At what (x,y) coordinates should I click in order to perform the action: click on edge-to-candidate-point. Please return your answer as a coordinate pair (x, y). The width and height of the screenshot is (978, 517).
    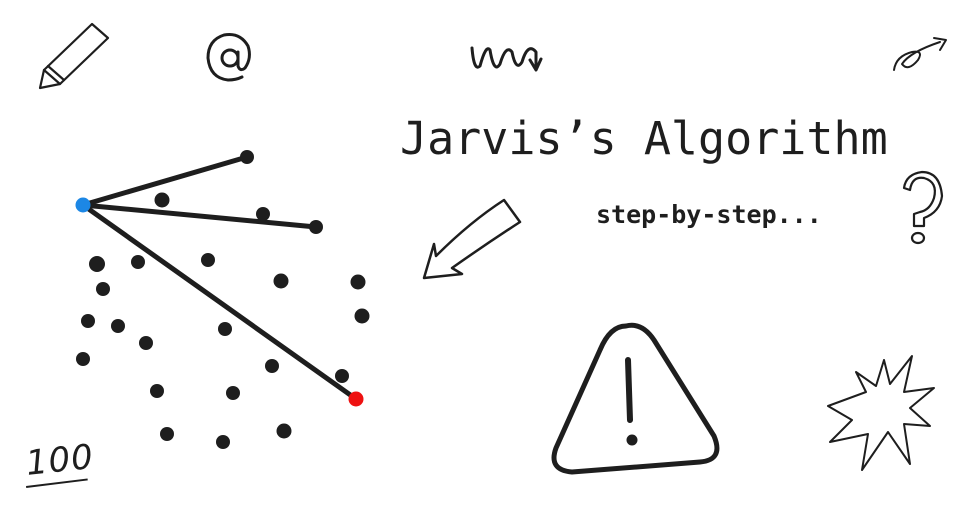
    Looking at the image, I should click on (219, 302).